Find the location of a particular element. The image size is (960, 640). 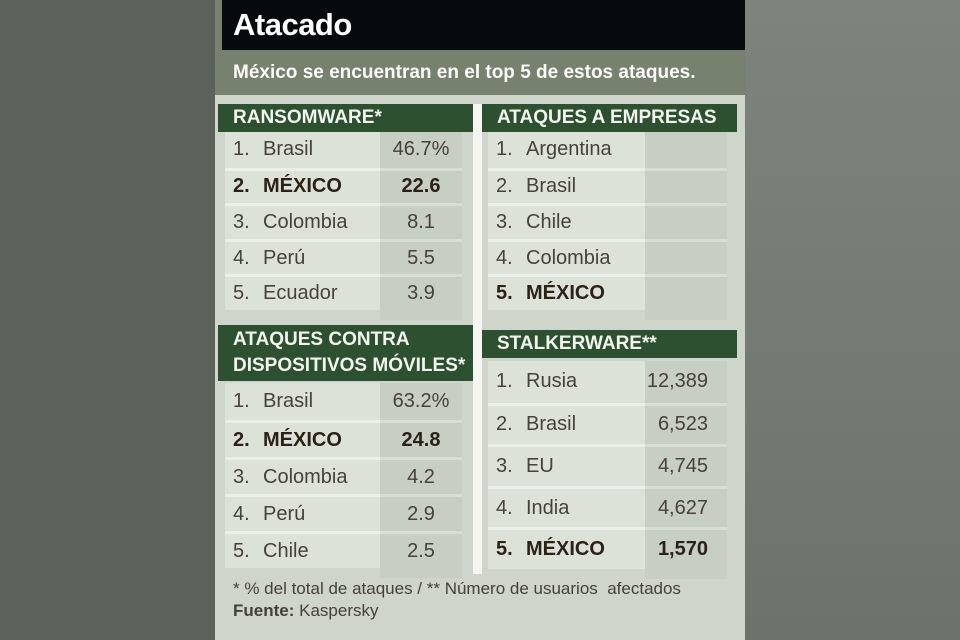

value-column-extension is located at coordinates (686, 574).